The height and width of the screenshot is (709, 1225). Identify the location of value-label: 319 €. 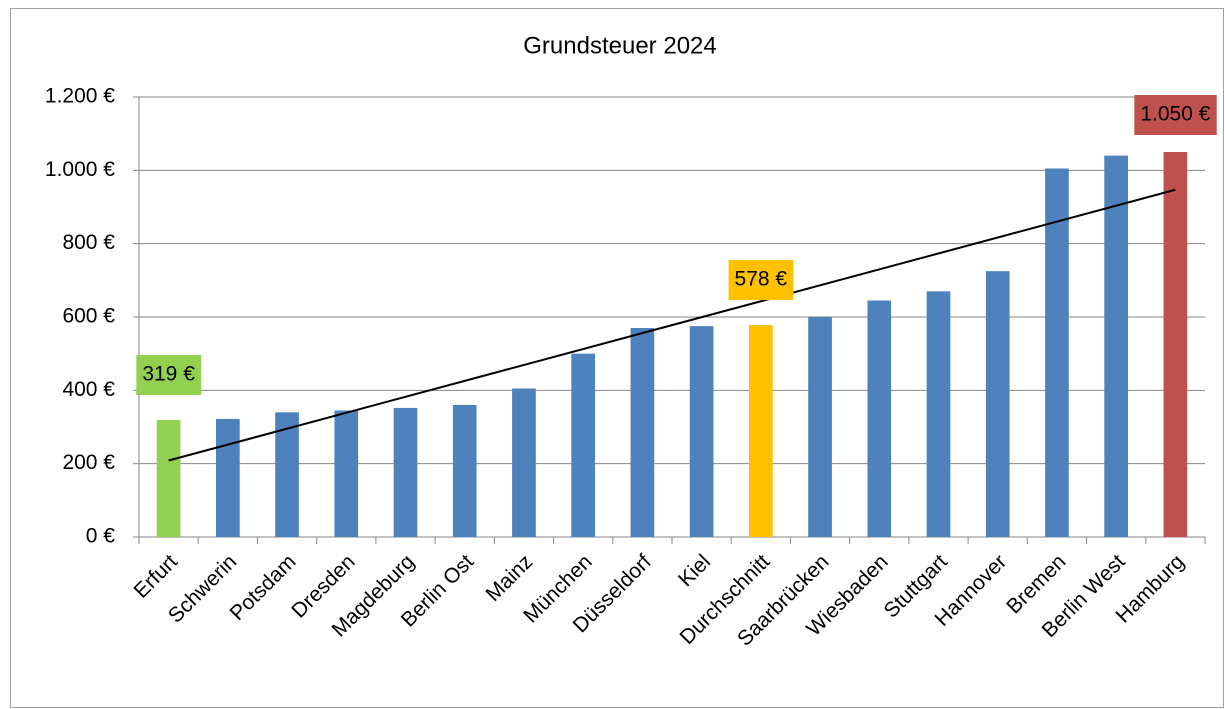
(168, 374).